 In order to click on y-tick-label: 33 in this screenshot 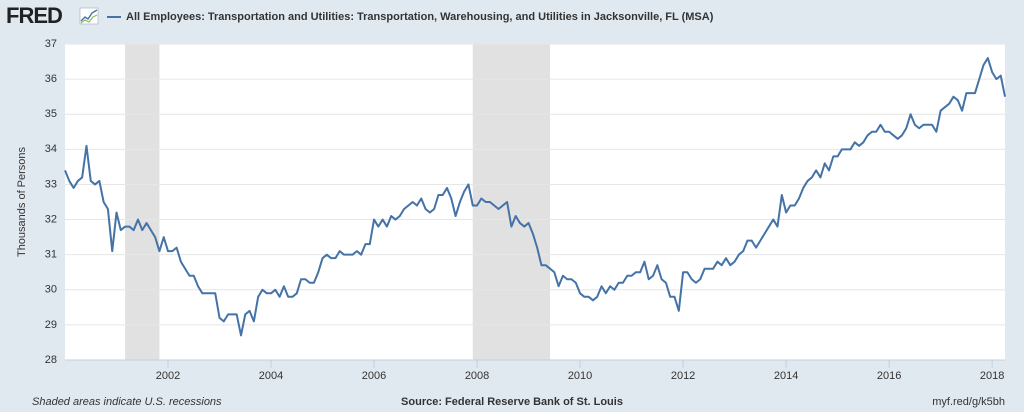, I will do `click(51, 184)`.